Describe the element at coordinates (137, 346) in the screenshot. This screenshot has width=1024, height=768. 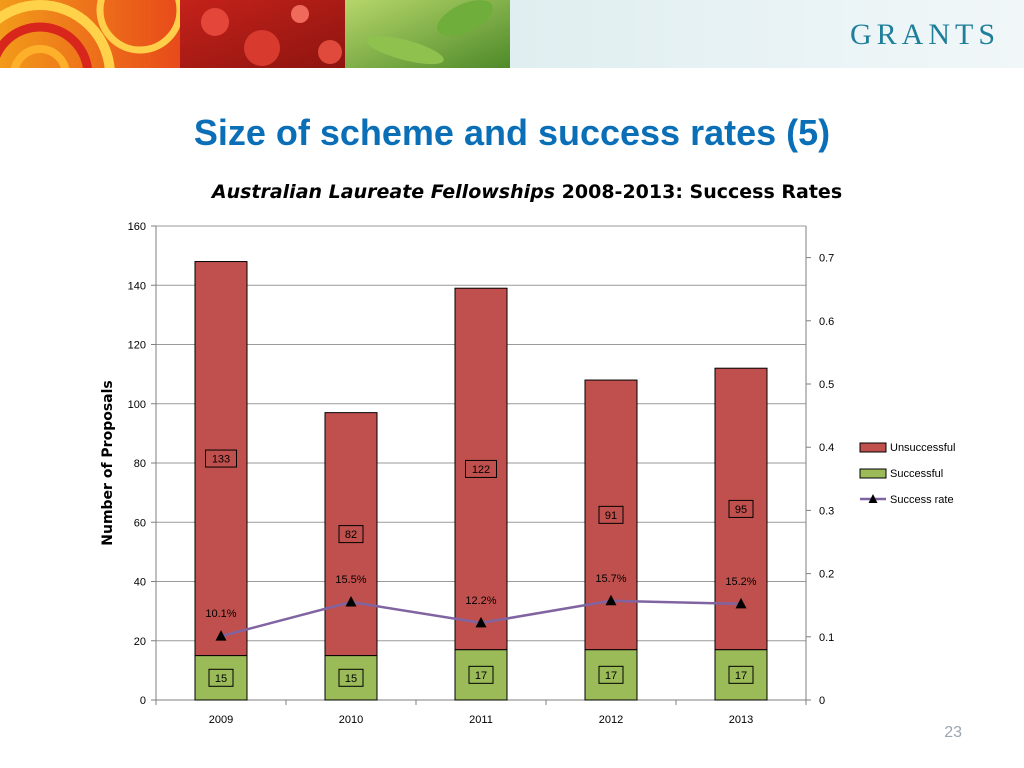
I see `y-tick-label: 120` at that location.